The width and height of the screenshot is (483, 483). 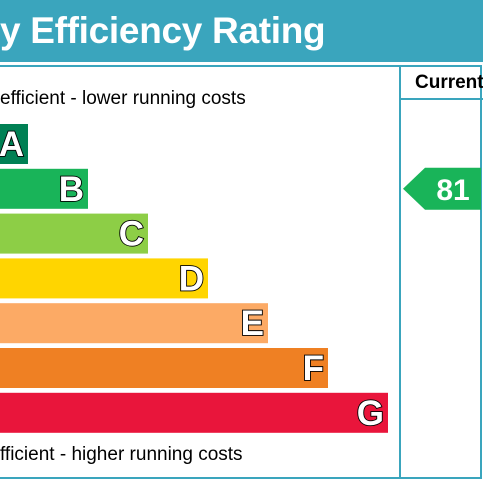 I want to click on band-d-label: D, so click(x=191, y=278).